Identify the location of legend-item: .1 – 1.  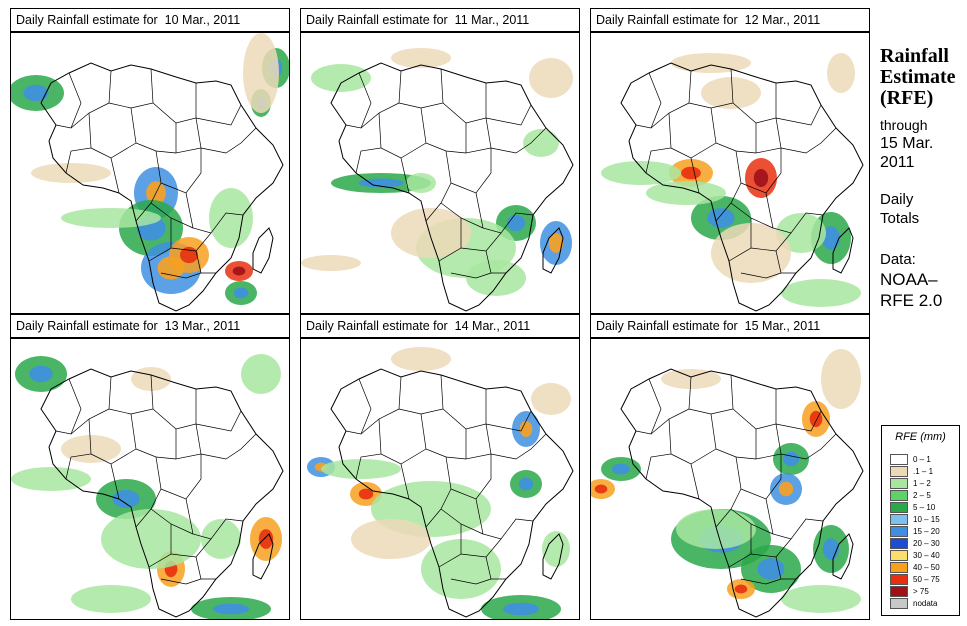
(923, 471).